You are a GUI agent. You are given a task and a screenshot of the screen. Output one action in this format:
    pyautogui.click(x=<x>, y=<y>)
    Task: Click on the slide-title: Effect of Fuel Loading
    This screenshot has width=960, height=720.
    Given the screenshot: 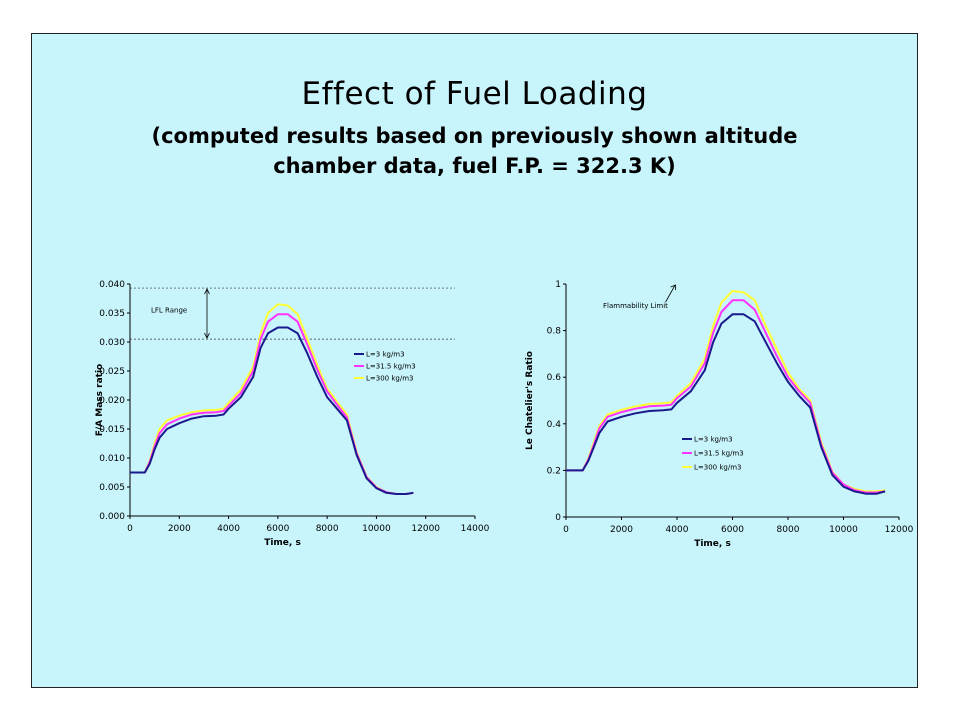 What is the action you would take?
    pyautogui.click(x=474, y=94)
    